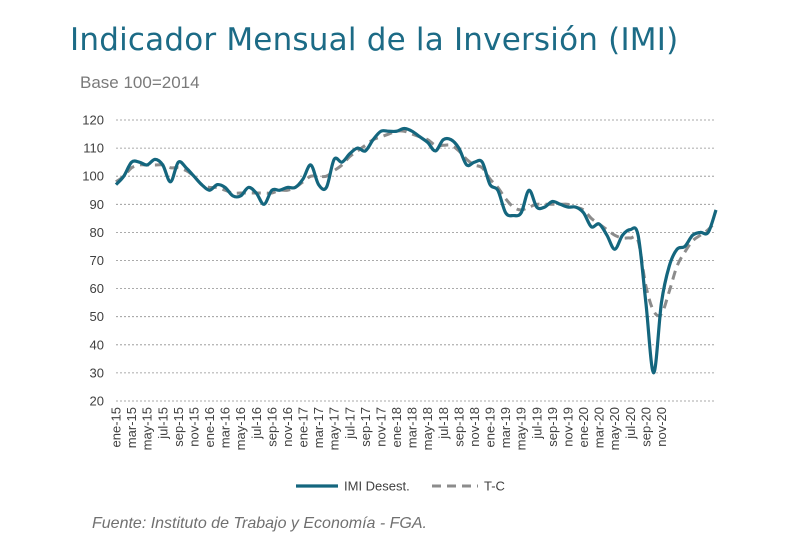 The height and width of the screenshot is (556, 790). Describe the element at coordinates (97, 260) in the screenshot. I see `y-tick-label: 70` at that location.